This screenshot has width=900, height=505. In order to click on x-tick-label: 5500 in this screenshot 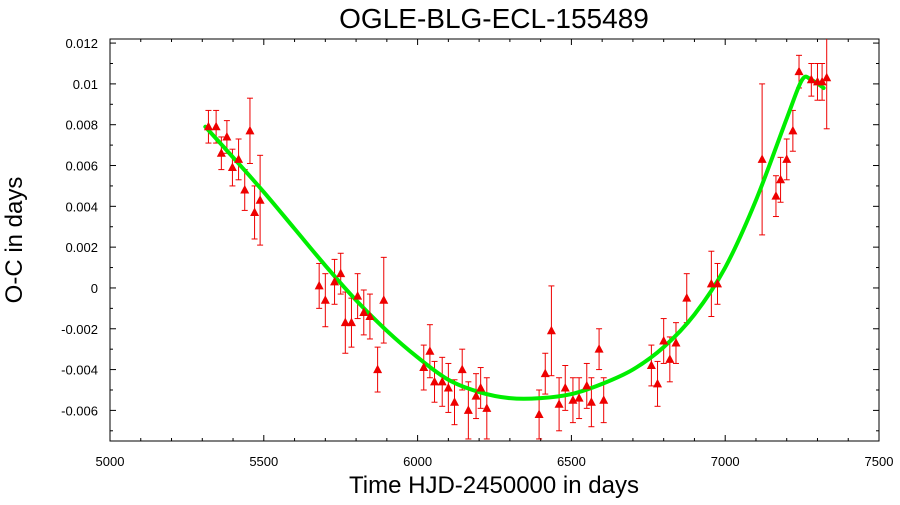, I will do `click(263, 461)`.